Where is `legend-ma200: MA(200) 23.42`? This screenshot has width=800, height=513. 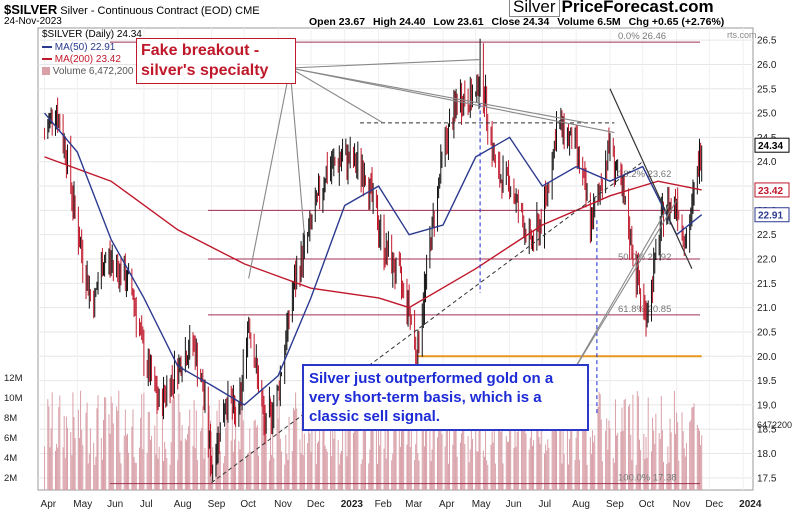
legend-ma200: MA(200) 23.42 is located at coordinates (81, 59).